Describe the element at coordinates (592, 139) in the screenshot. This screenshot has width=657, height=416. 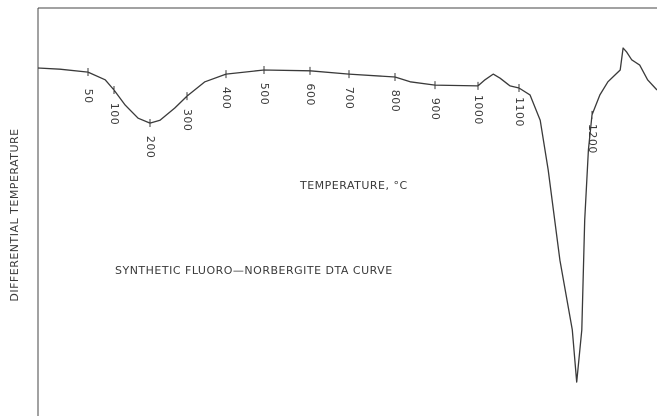
I see `x-tick-label: 1200` at that location.